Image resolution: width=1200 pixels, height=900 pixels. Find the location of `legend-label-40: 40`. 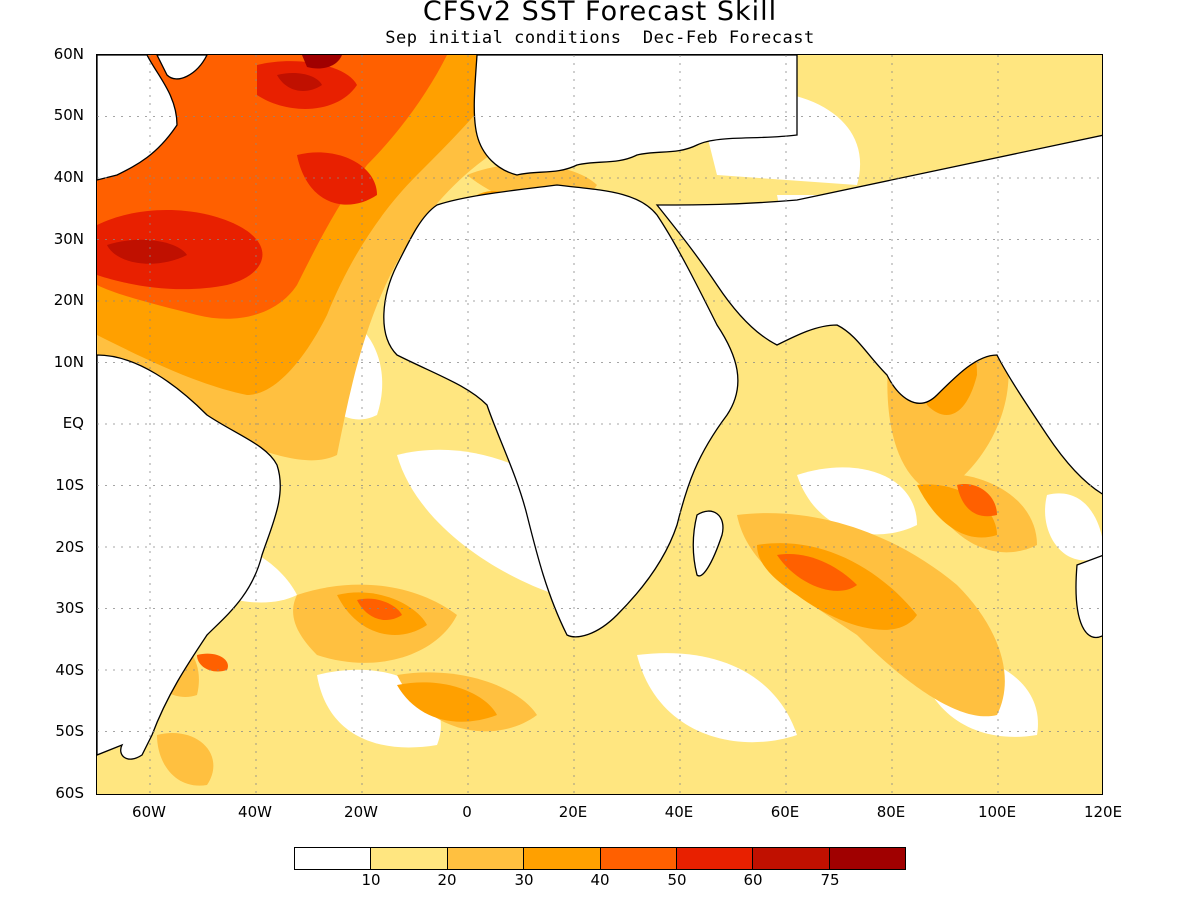

legend-label-40: 40 is located at coordinates (600, 880).